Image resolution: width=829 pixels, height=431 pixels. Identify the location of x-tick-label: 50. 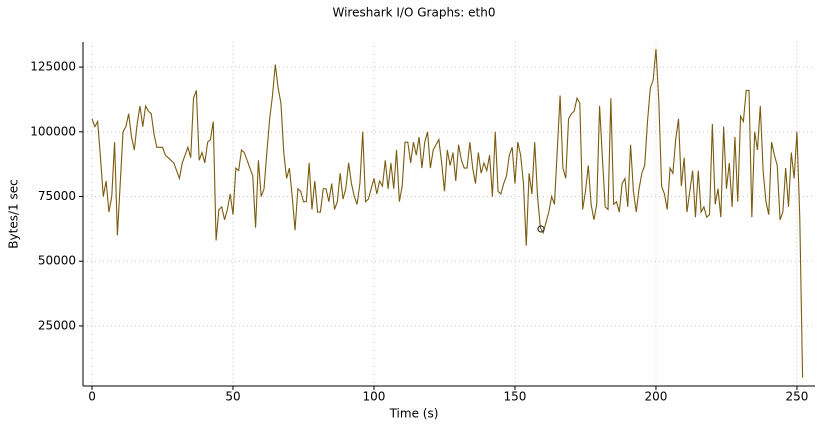
(232, 397).